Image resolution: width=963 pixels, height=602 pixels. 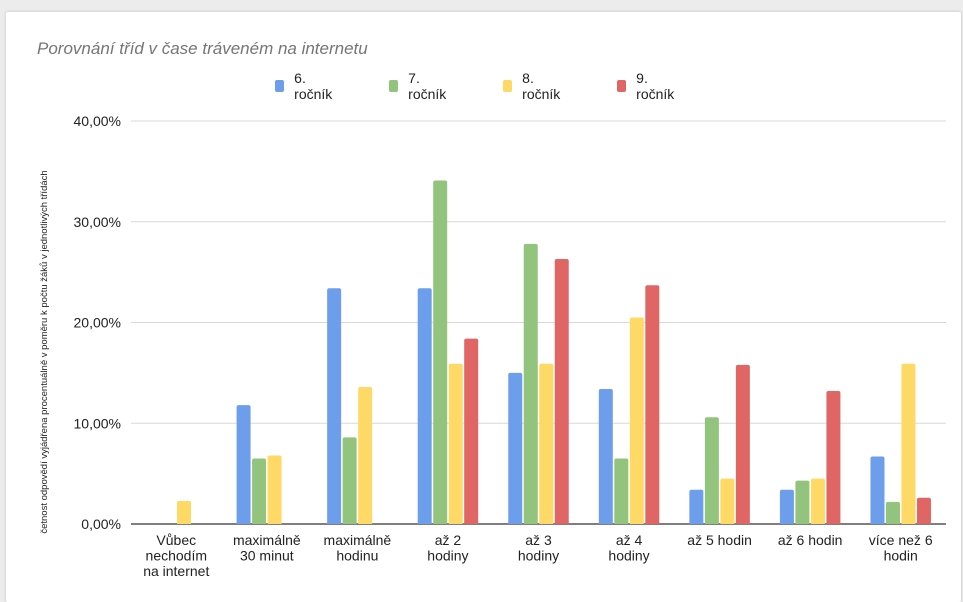 I want to click on x-tick-label: až 6 hodin, so click(x=810, y=540).